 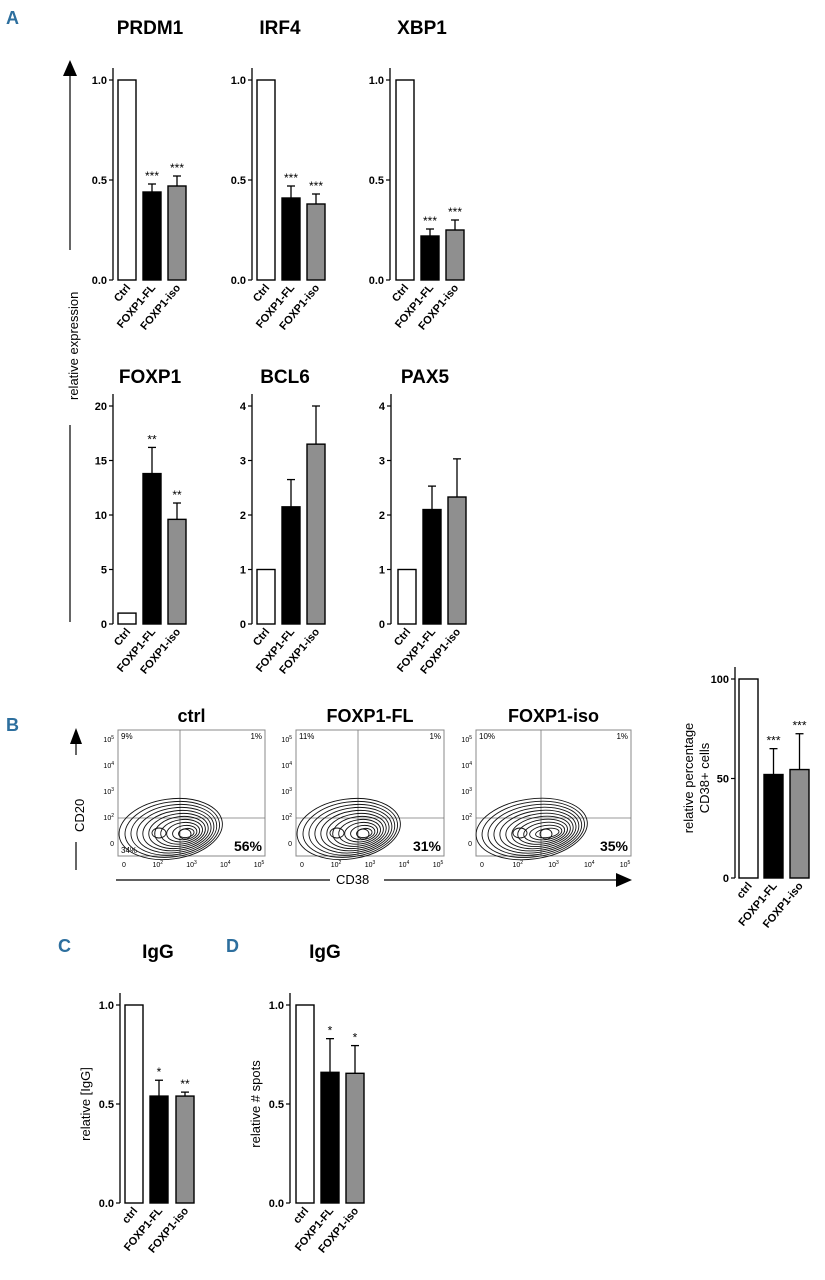 I want to click on pax5-ytick-label: 3, so click(x=382, y=462).